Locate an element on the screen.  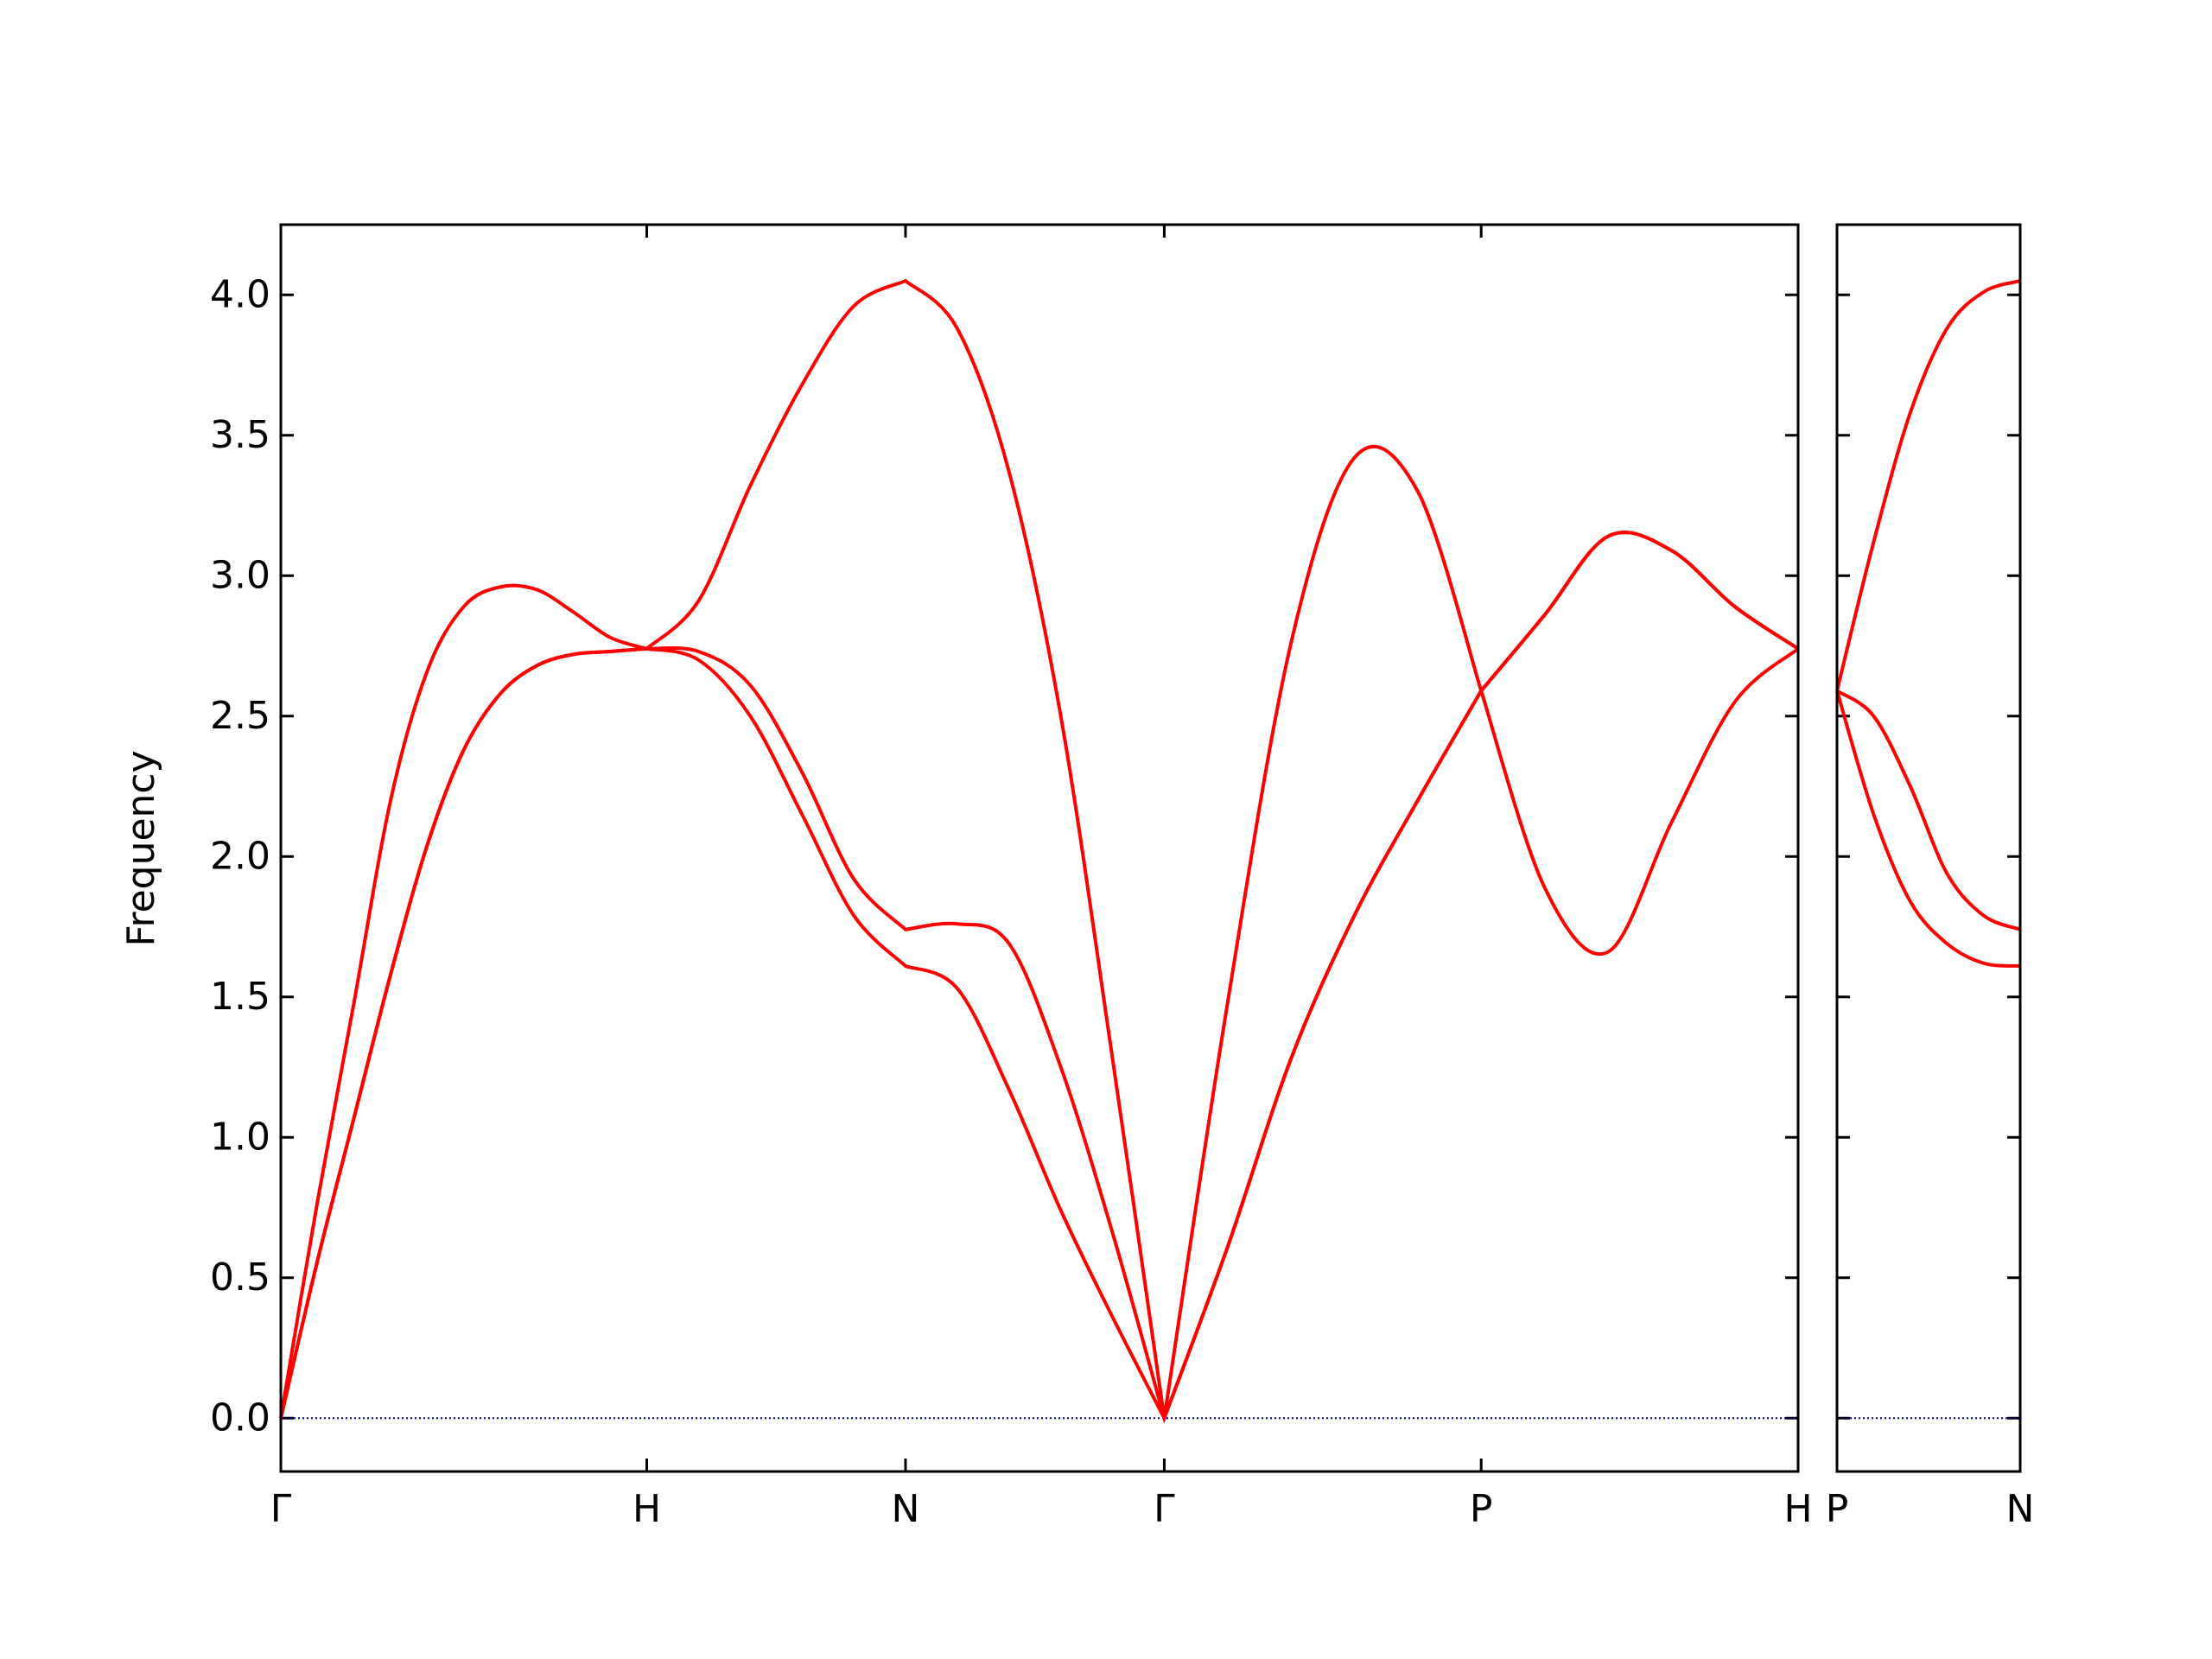
y-tick-label: 1.5 is located at coordinates (240, 997).